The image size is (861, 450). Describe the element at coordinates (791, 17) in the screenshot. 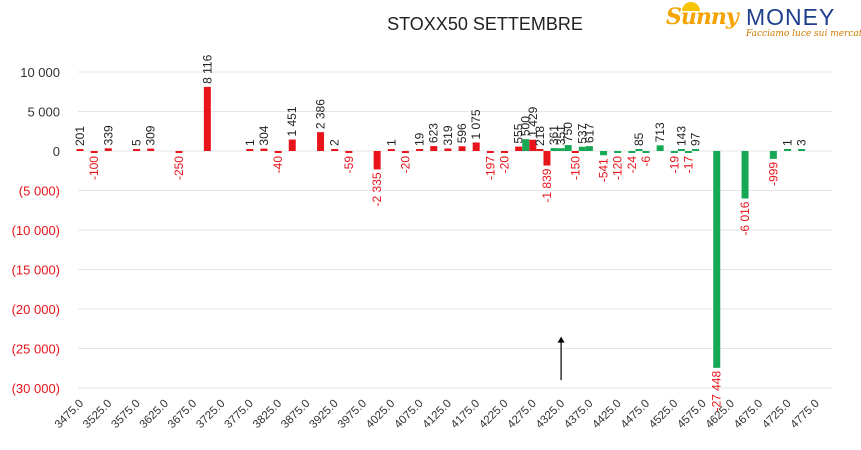

I see `logo-money-text: MONEY` at that location.